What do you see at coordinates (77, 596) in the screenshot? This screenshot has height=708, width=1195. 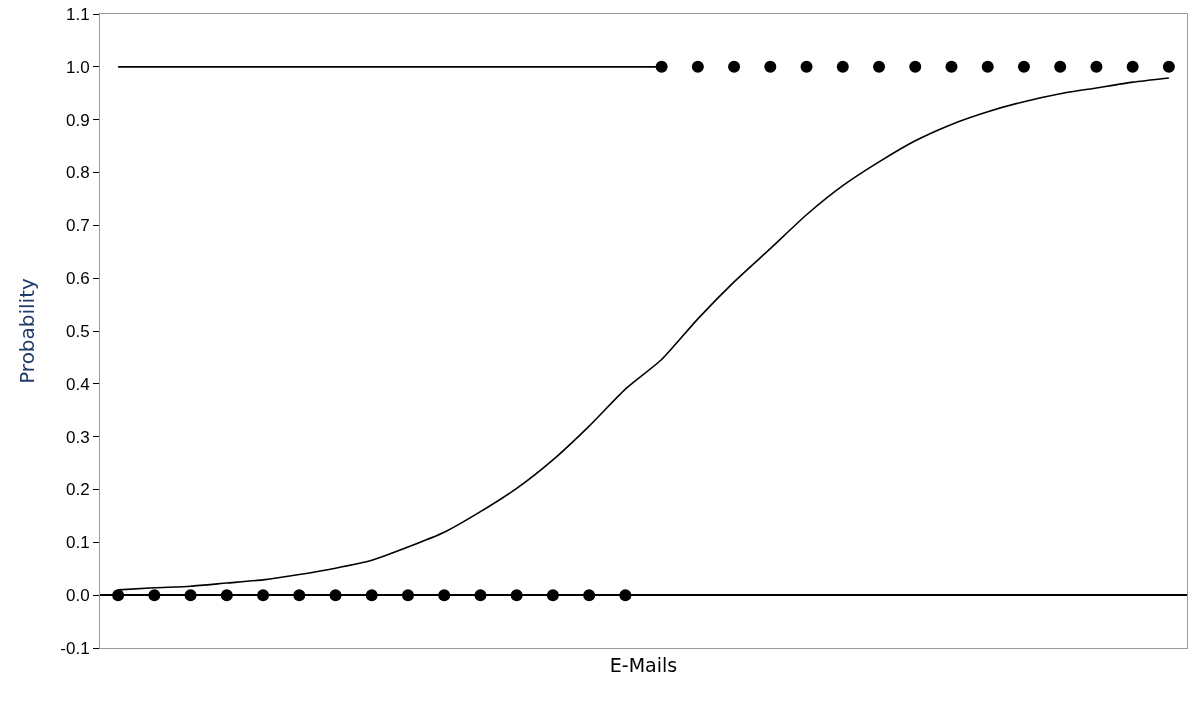 I see `y-tick-label: 0.0` at bounding box center [77, 596].